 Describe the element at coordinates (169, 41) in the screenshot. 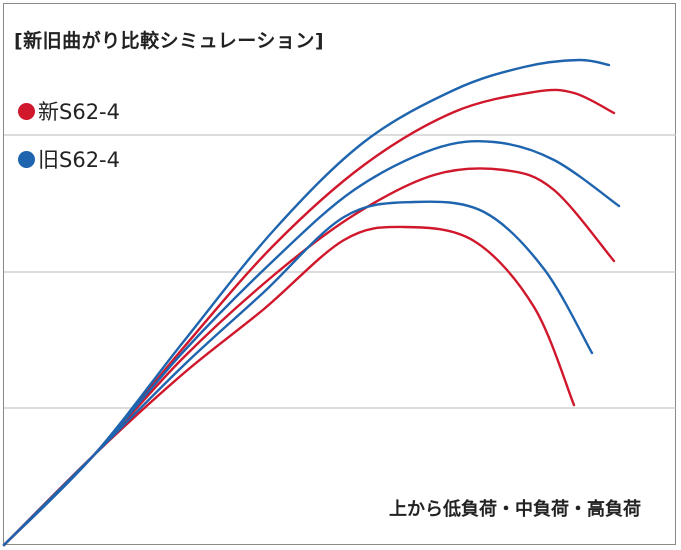

I see `chart-title: [新旧曲がり比較シミュレーション]` at that location.